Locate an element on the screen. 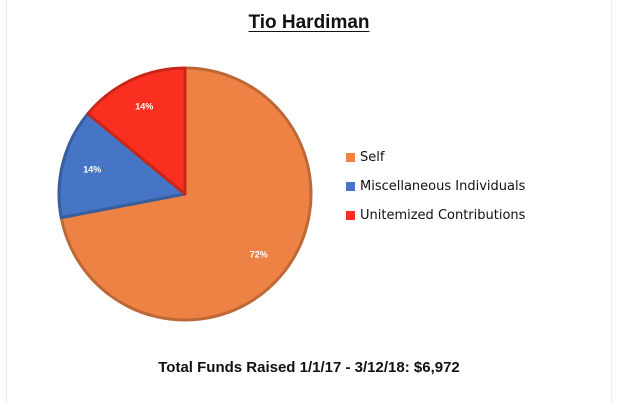 The height and width of the screenshot is (404, 632). legend-label-self: Self is located at coordinates (372, 157).